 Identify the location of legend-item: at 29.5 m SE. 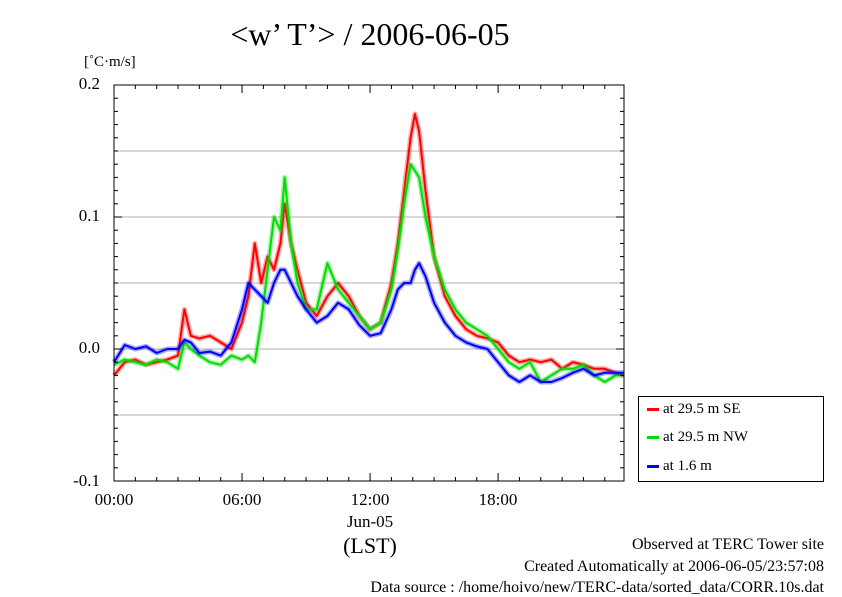
(694, 409).